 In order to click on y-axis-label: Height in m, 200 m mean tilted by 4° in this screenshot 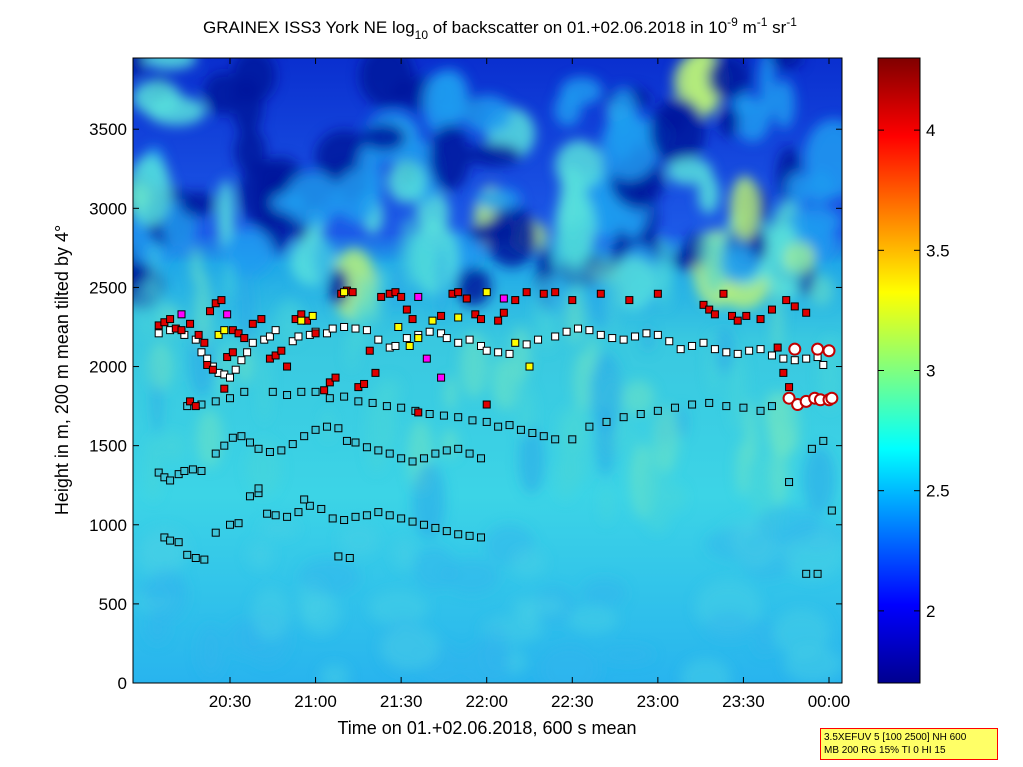, I will do `click(62, 370)`.